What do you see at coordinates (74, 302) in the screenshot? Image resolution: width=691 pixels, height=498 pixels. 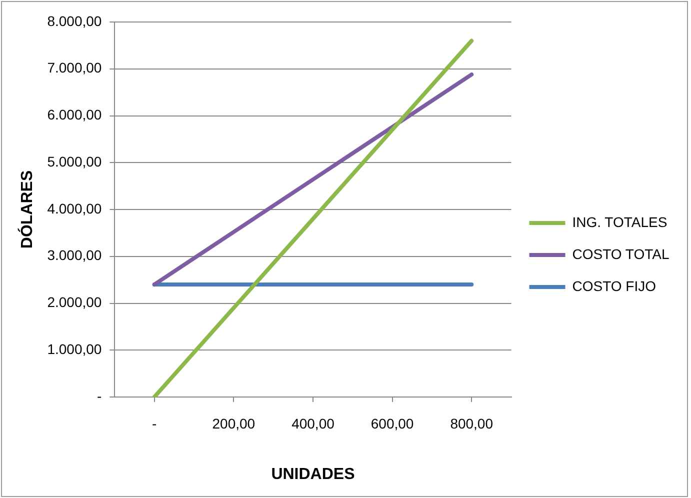 I see `y-tick-label: 2.000,00` at bounding box center [74, 302].